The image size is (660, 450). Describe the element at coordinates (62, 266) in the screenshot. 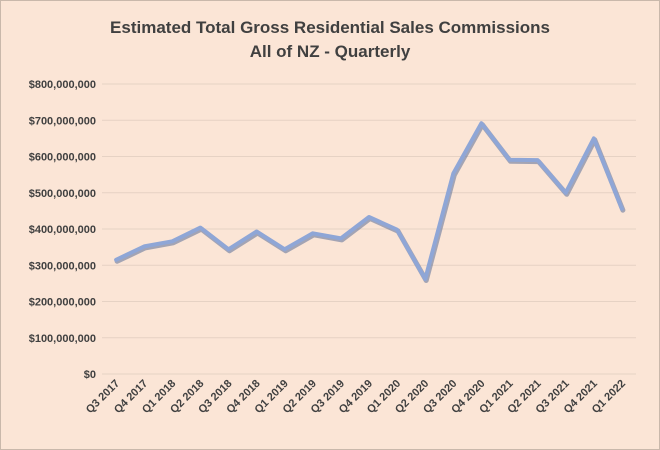

I see `y-tick-label: $300,000,000` at that location.